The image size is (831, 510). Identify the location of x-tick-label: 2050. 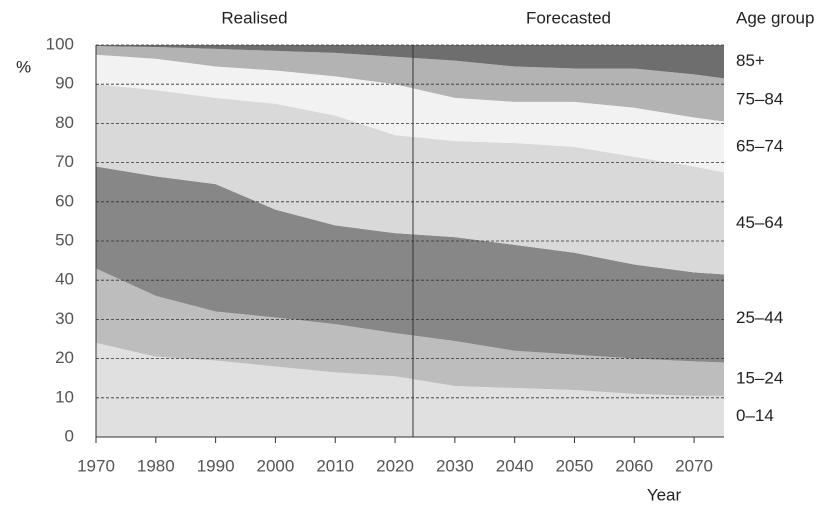
(575, 465).